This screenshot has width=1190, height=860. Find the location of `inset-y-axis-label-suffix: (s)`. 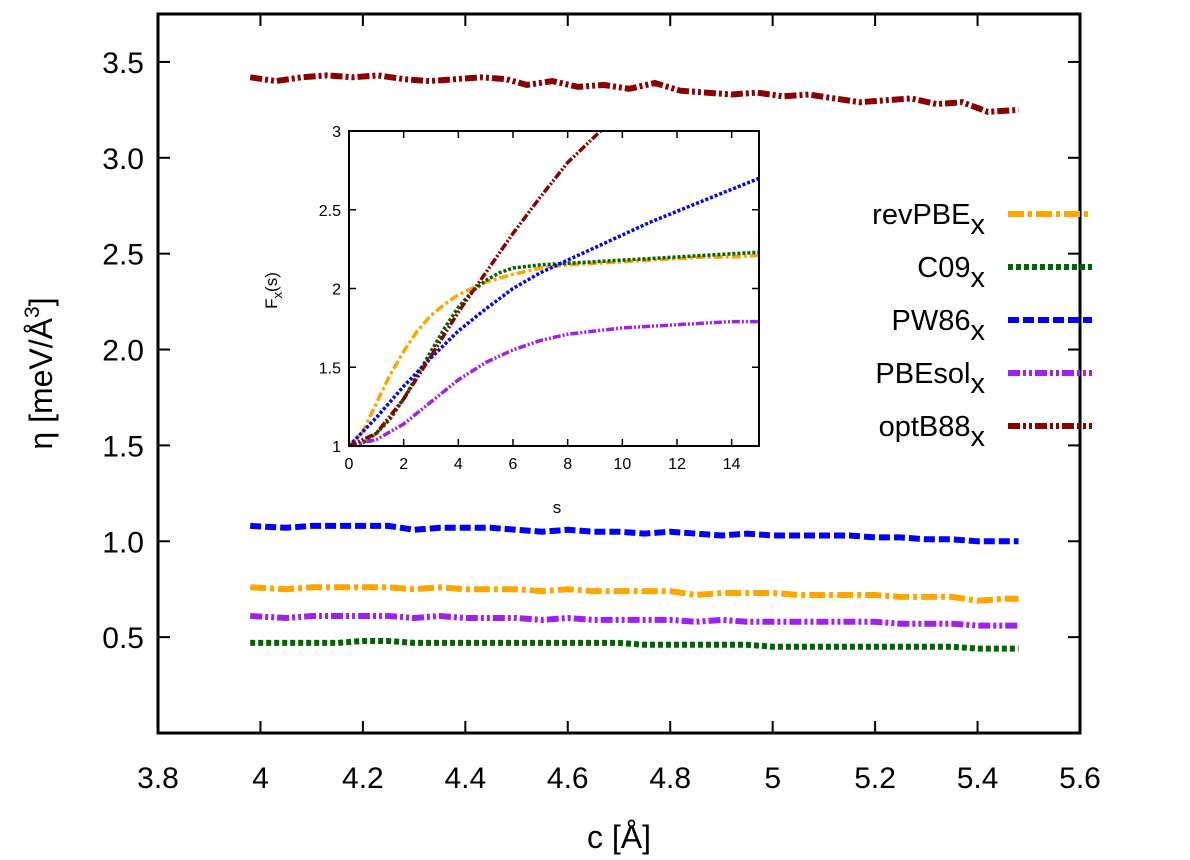

inset-y-axis-label-suffix: (s) is located at coordinates (271, 282).